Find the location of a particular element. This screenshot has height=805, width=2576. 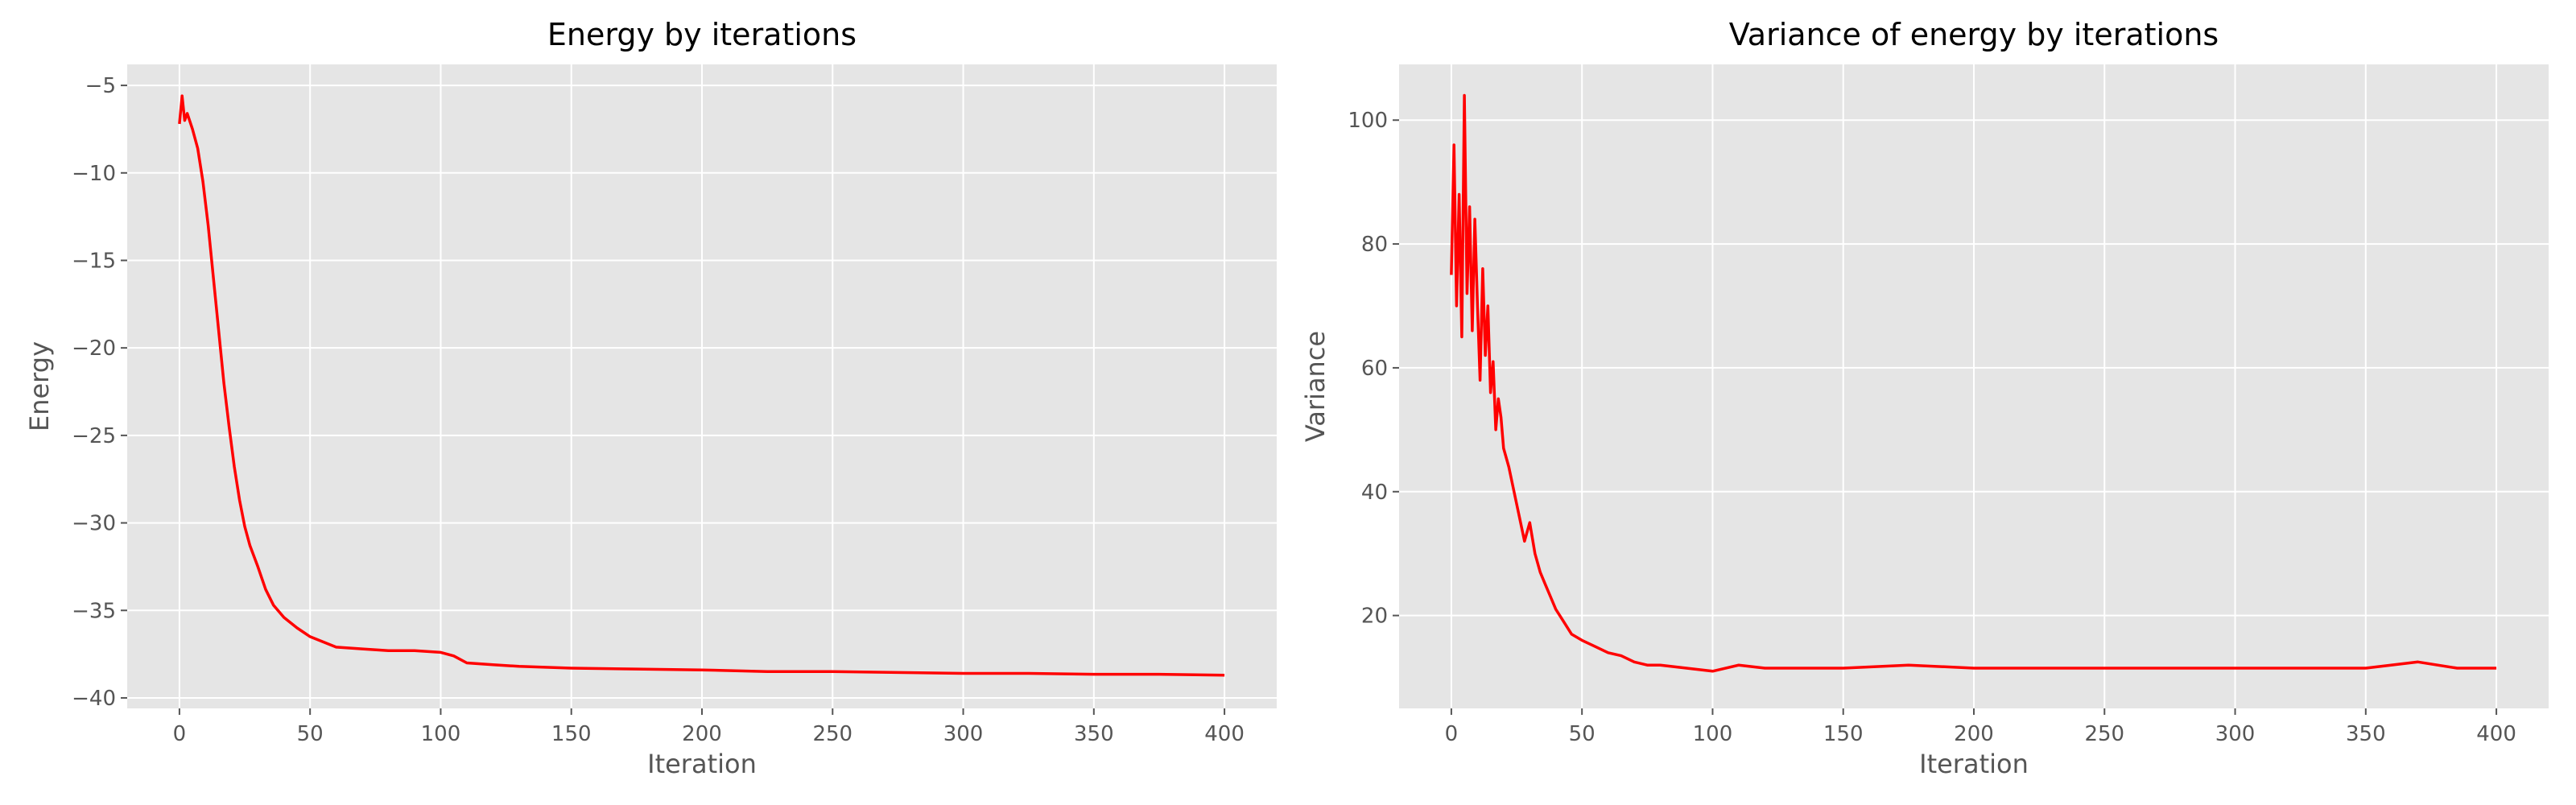

y-axis-label: Energy is located at coordinates (39, 386).